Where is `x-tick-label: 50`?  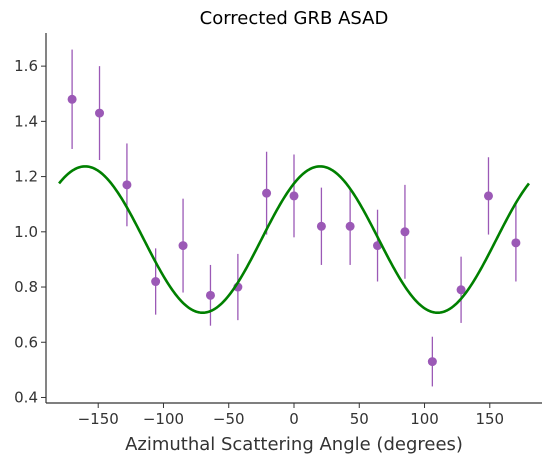 x-tick-label: 50 is located at coordinates (359, 419).